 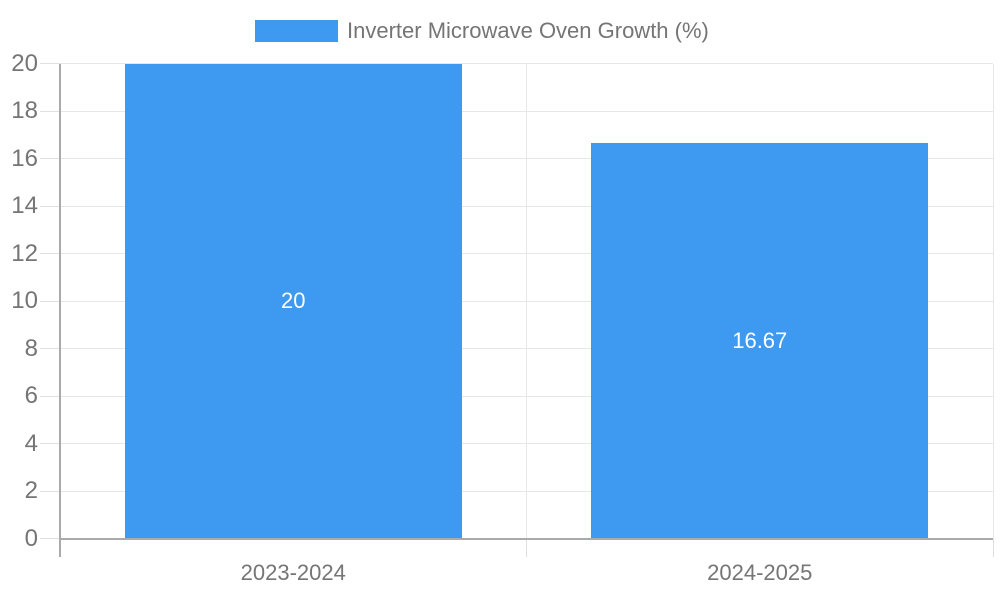 What do you see at coordinates (528, 30) in the screenshot?
I see `legend-label: Inverter Microwave Oven Growth (%)` at bounding box center [528, 30].